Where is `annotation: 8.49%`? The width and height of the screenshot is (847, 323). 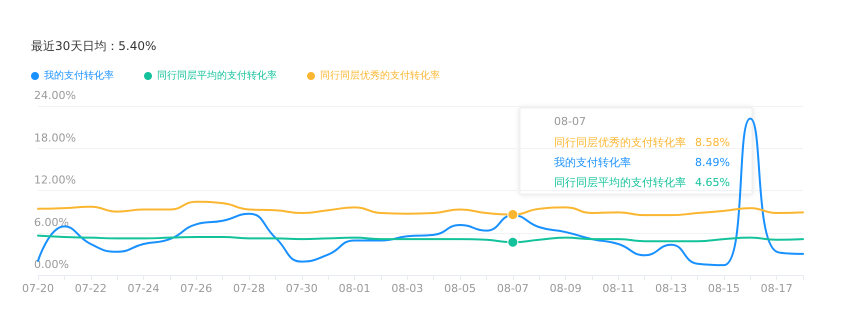 annotation: 8.49% is located at coordinates (712, 162).